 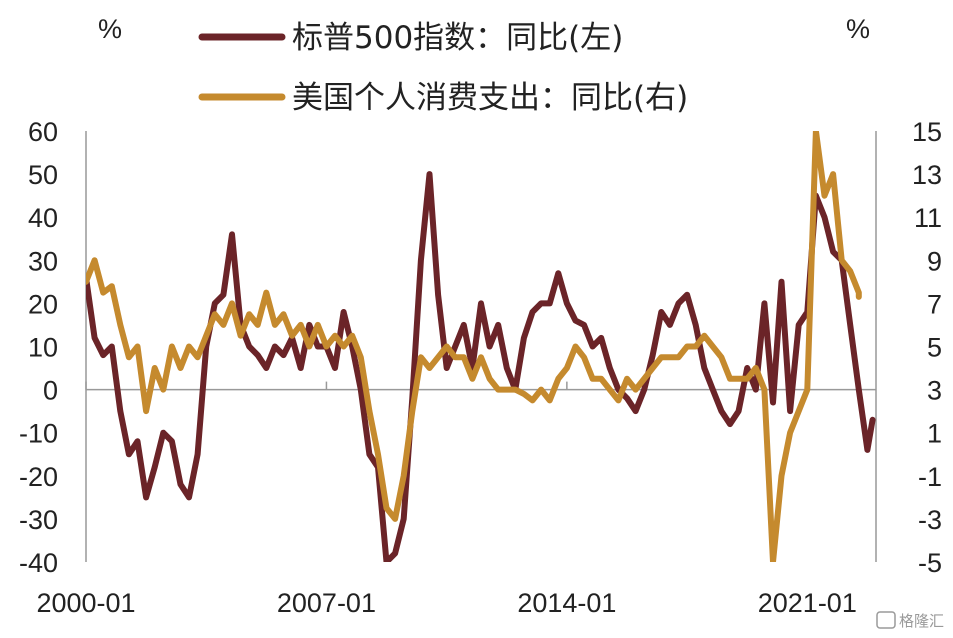 I want to click on right-tick-label: 1, so click(x=934, y=434).